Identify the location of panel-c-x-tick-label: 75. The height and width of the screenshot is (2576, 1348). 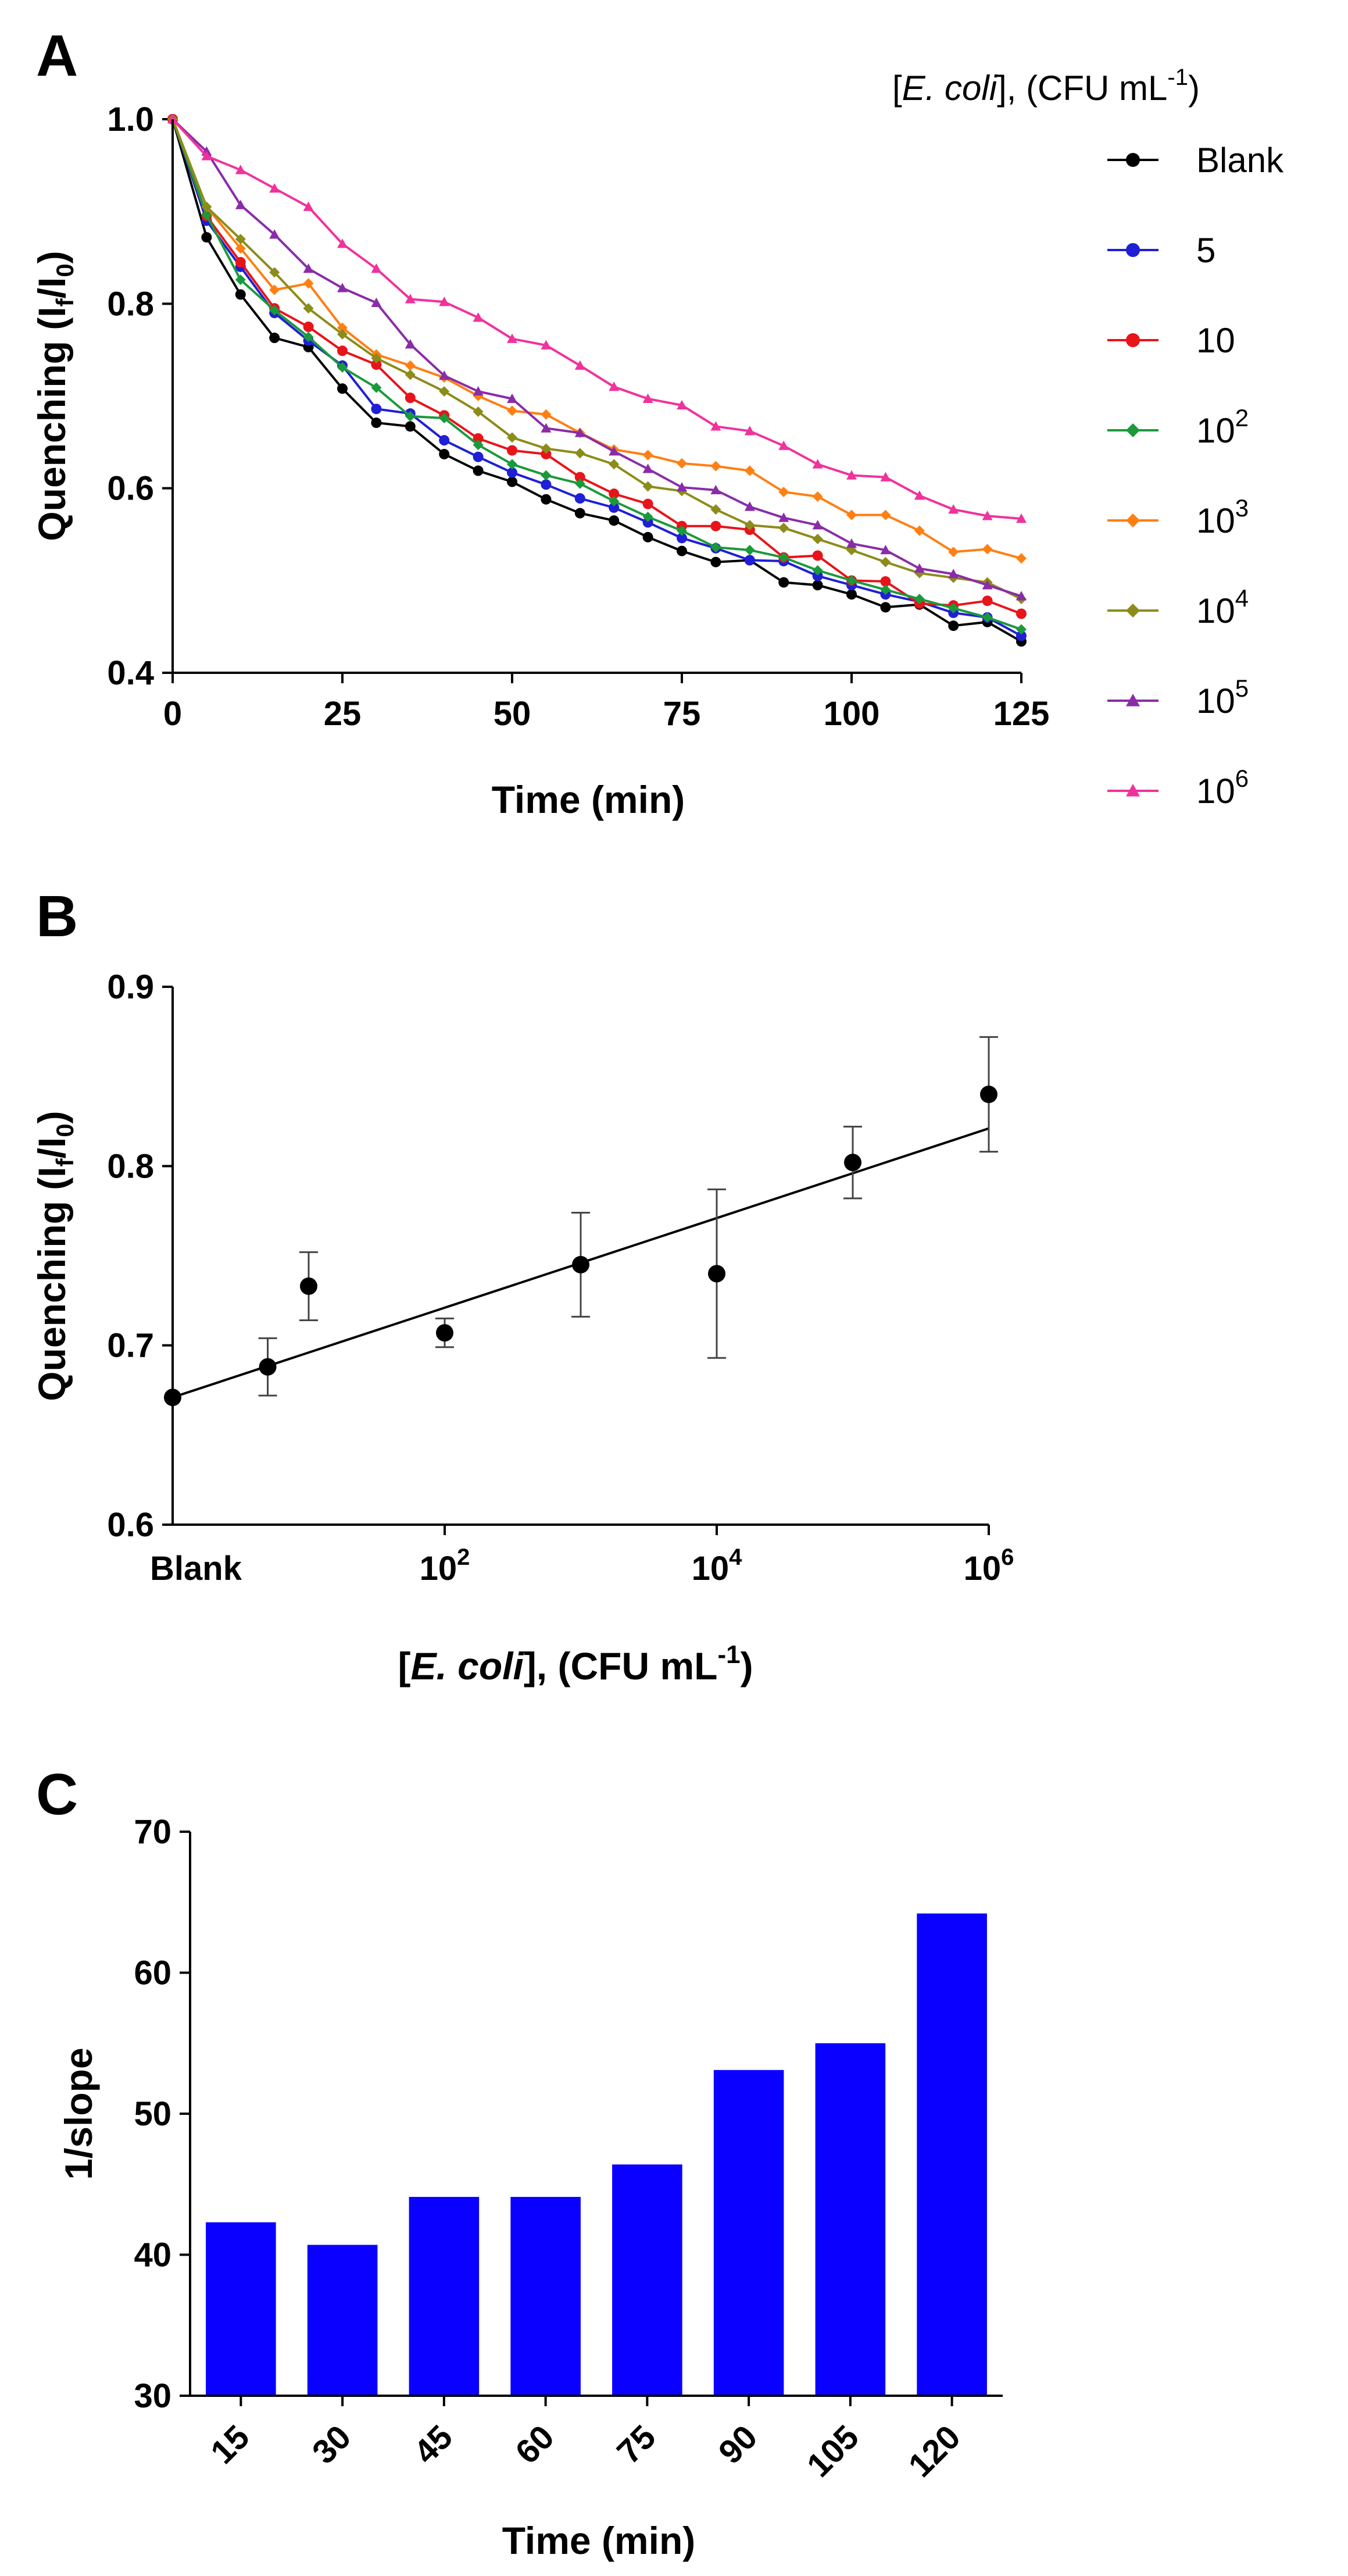
(636, 2445).